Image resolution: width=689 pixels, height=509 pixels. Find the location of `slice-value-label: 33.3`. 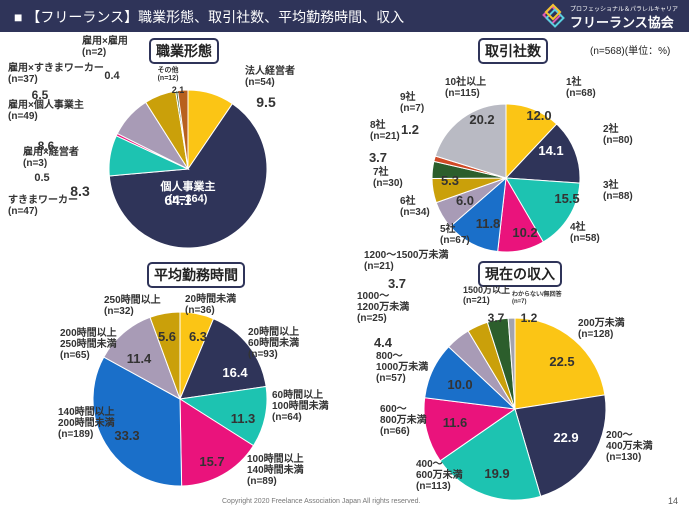

slice-value-label: 33.3 is located at coordinates (126, 435).